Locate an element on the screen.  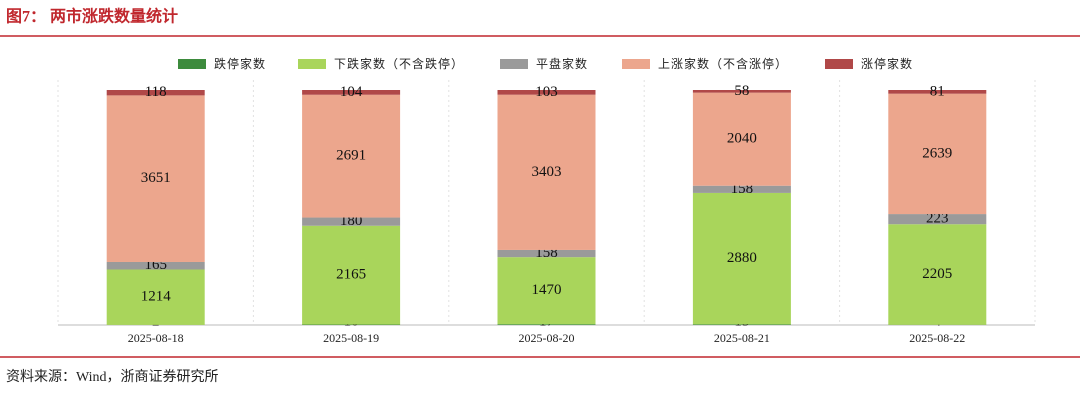
data-label: 2205 is located at coordinates (937, 274).